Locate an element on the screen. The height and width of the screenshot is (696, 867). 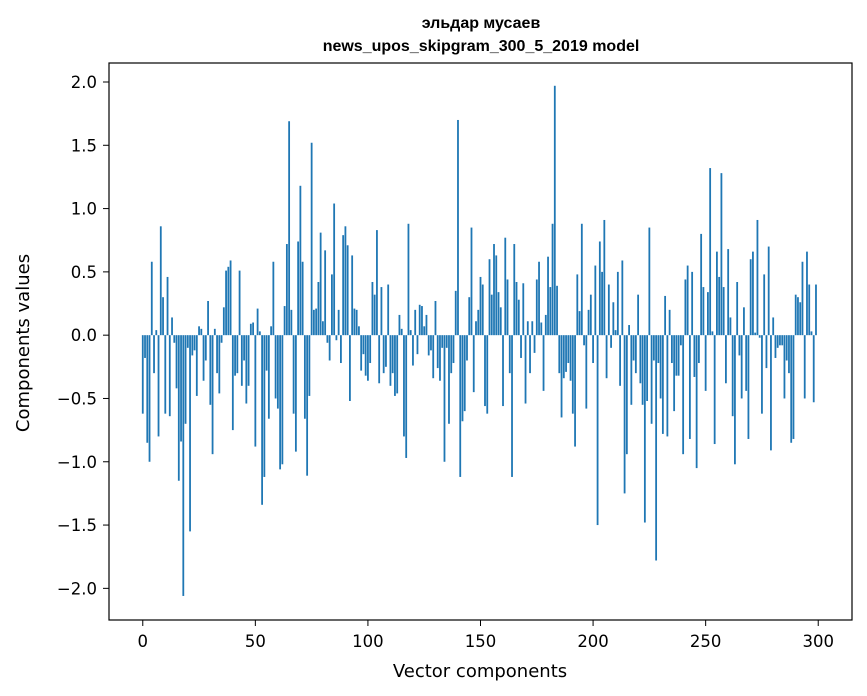
x-tick-label: 50 is located at coordinates (255, 641).